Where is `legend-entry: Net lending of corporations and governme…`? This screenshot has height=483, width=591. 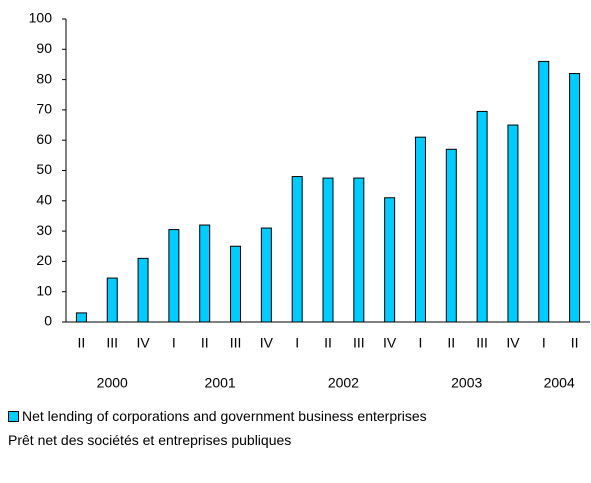 legend-entry: Net lending of corporations and governme… is located at coordinates (288, 416).